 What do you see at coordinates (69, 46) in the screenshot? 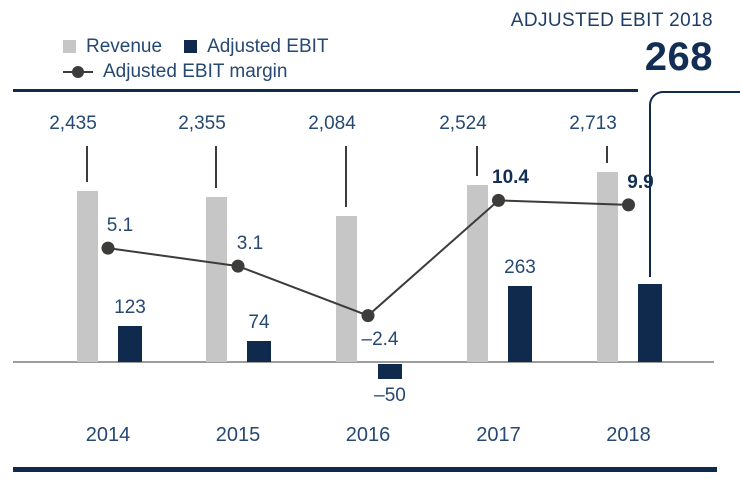
I see `legend-swatch-revenue` at bounding box center [69, 46].